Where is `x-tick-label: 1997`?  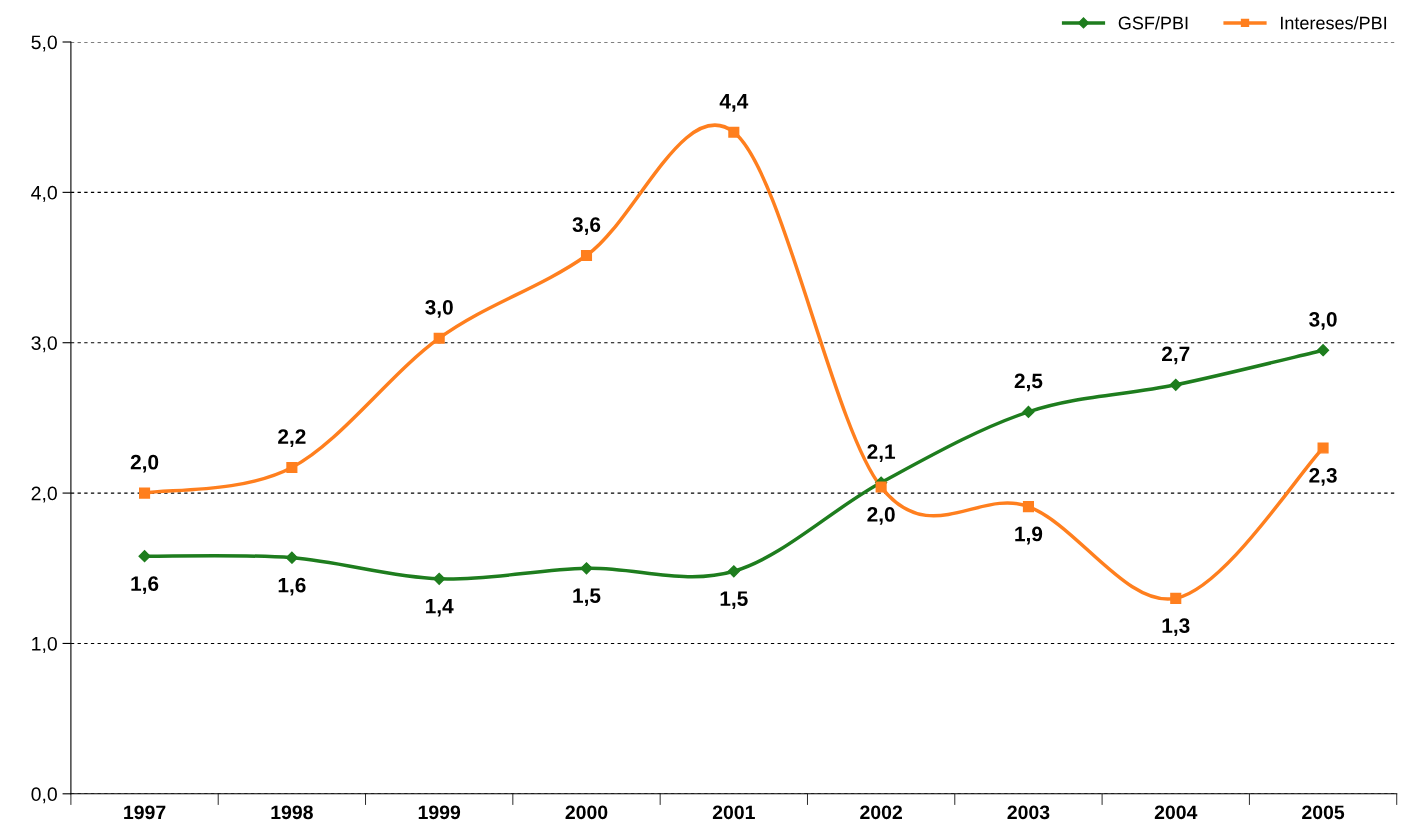
x-tick-label: 1997 is located at coordinates (145, 812).